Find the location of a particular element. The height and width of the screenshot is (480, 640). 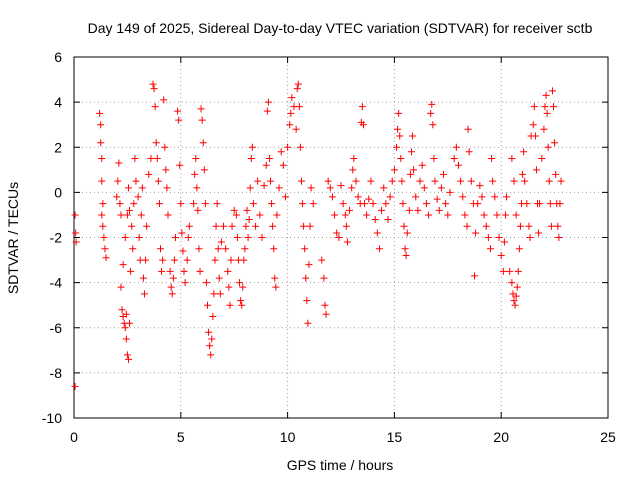

x-tick-label: 5 is located at coordinates (181, 437).